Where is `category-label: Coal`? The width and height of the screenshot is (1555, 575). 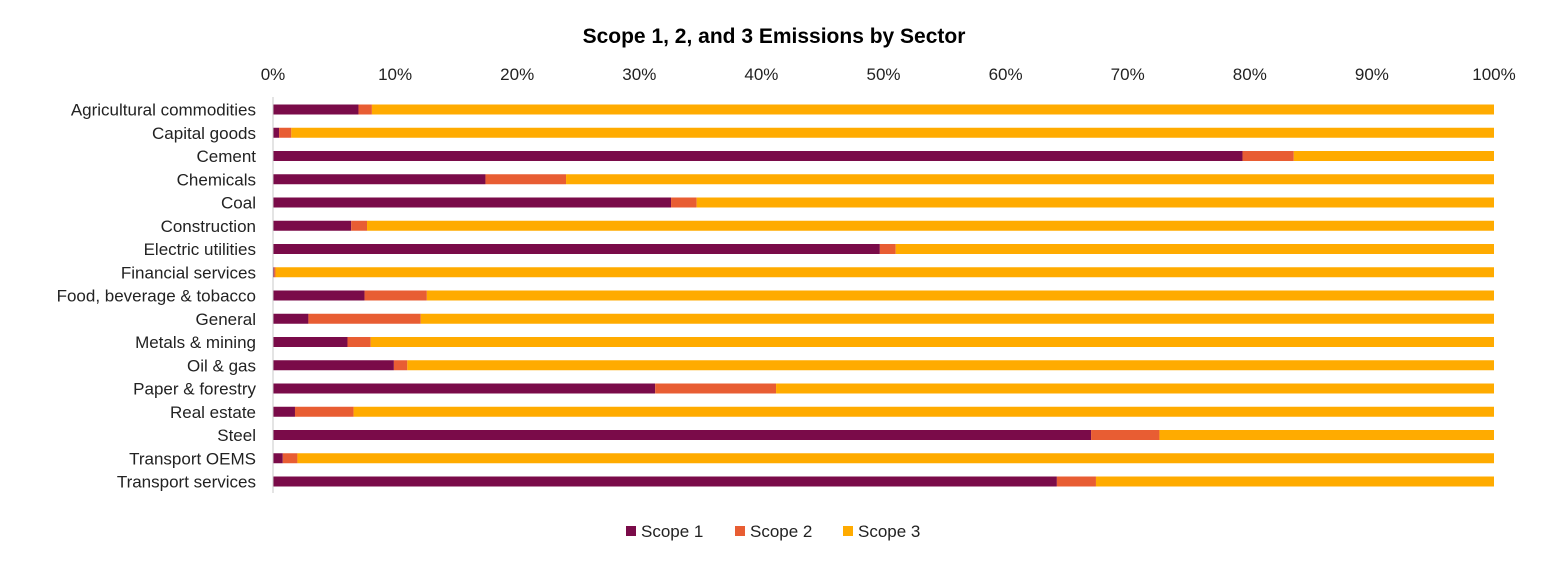
category-label: Coal is located at coordinates (238, 203).